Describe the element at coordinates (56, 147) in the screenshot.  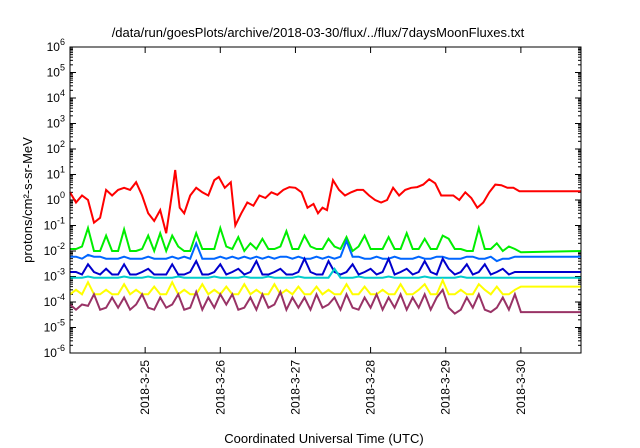
I see `y-tick-label: 10²` at that location.